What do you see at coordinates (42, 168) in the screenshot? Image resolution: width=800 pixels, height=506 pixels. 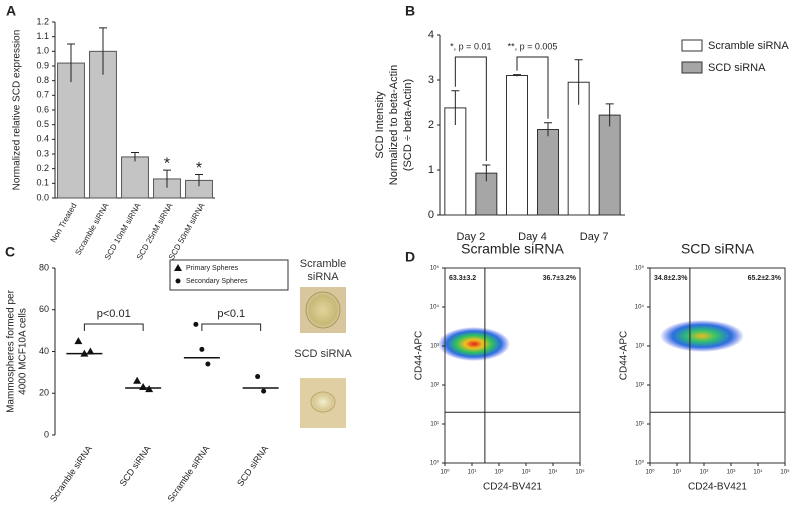 I see `y-tick-label: 0.2` at bounding box center [42, 168].